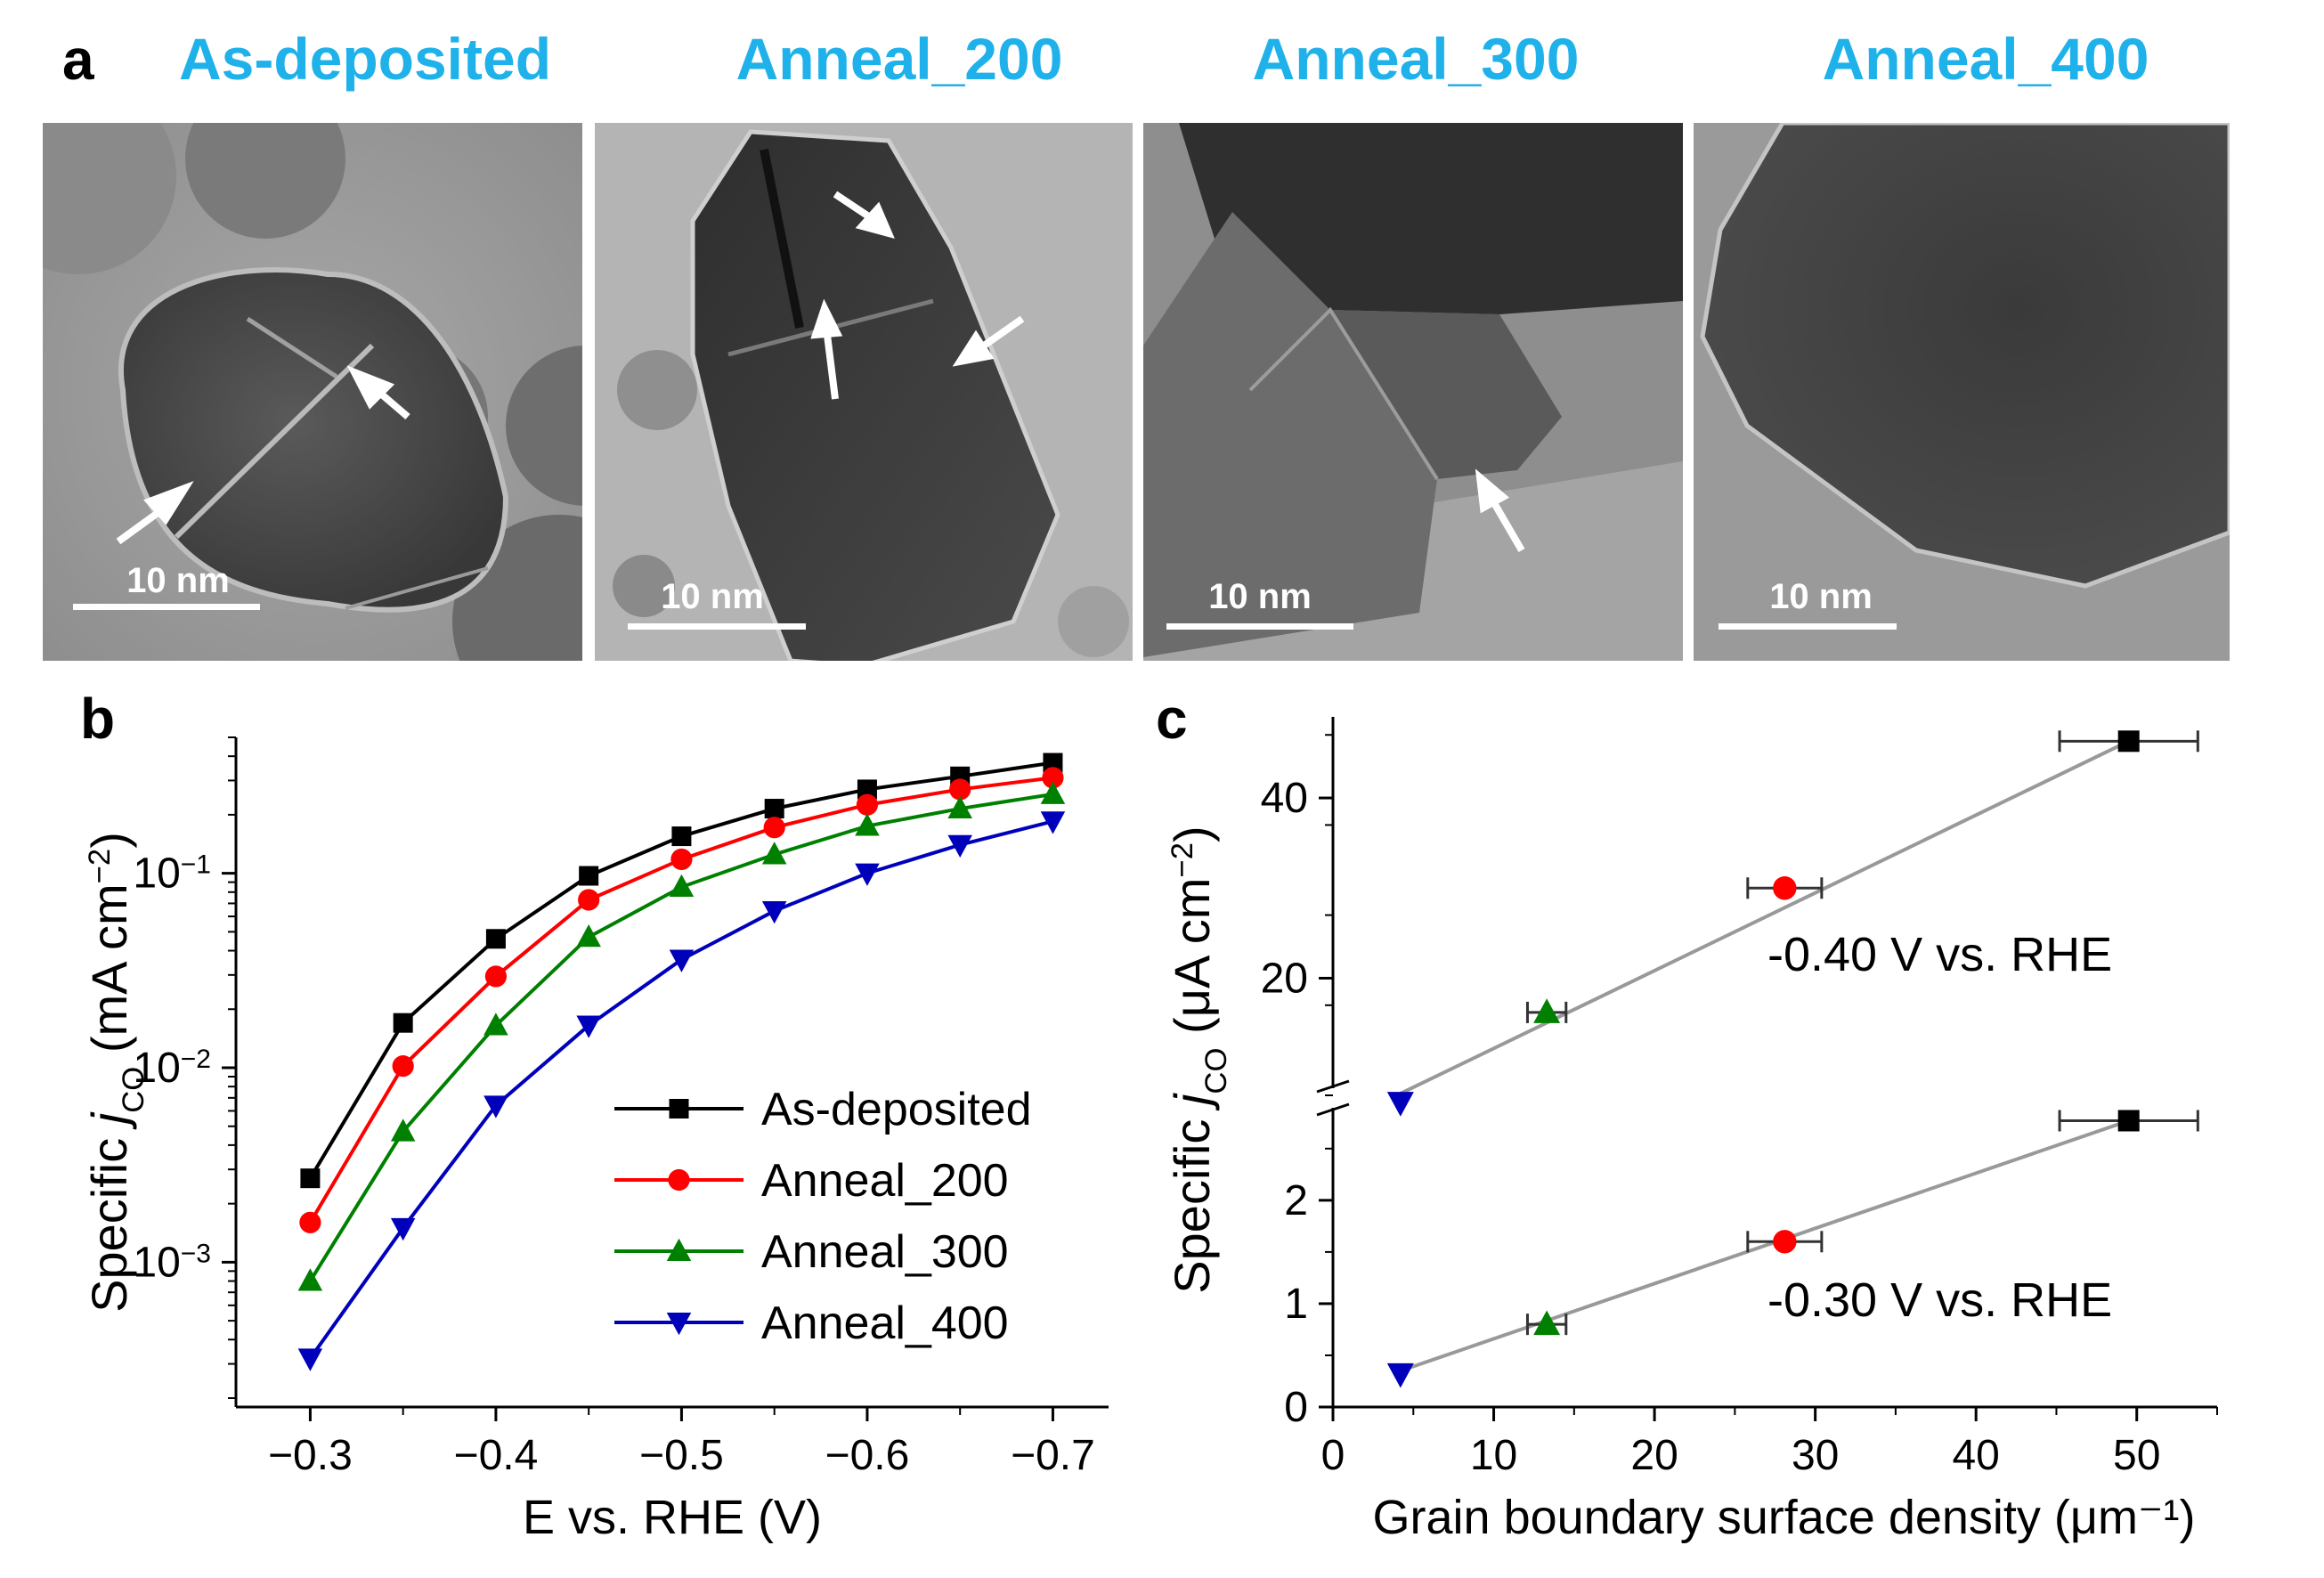  I want to click on scale-bar-label-2: 10 nm, so click(713, 596).